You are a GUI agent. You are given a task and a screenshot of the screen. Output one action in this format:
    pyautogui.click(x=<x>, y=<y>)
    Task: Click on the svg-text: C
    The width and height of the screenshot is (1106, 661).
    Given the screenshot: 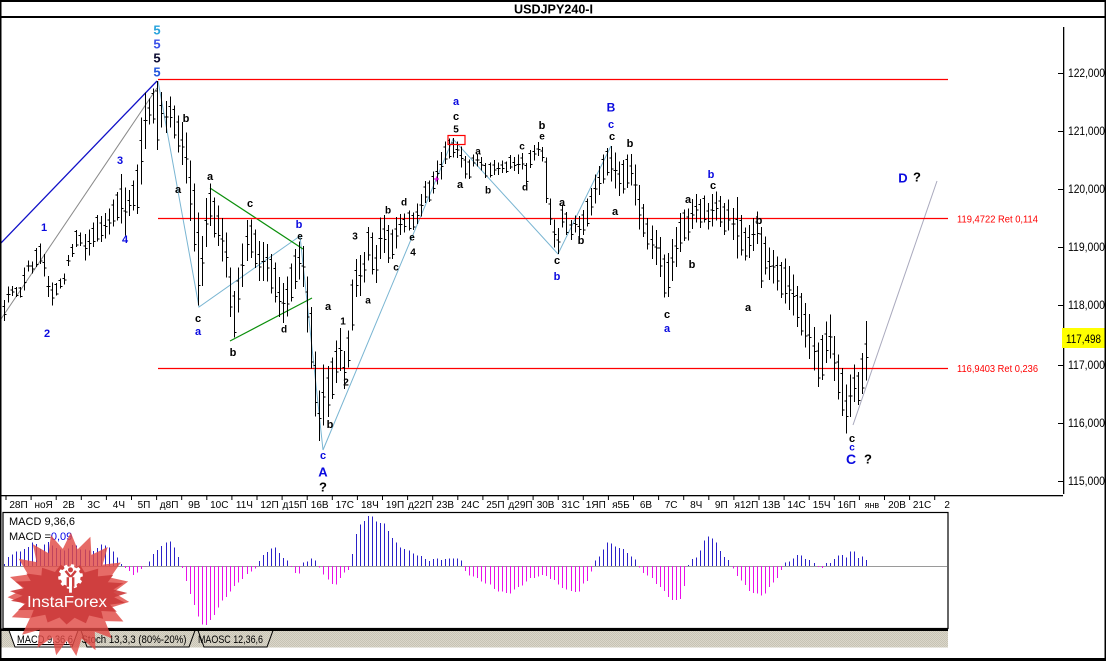 What is the action you would take?
    pyautogui.click(x=851, y=459)
    